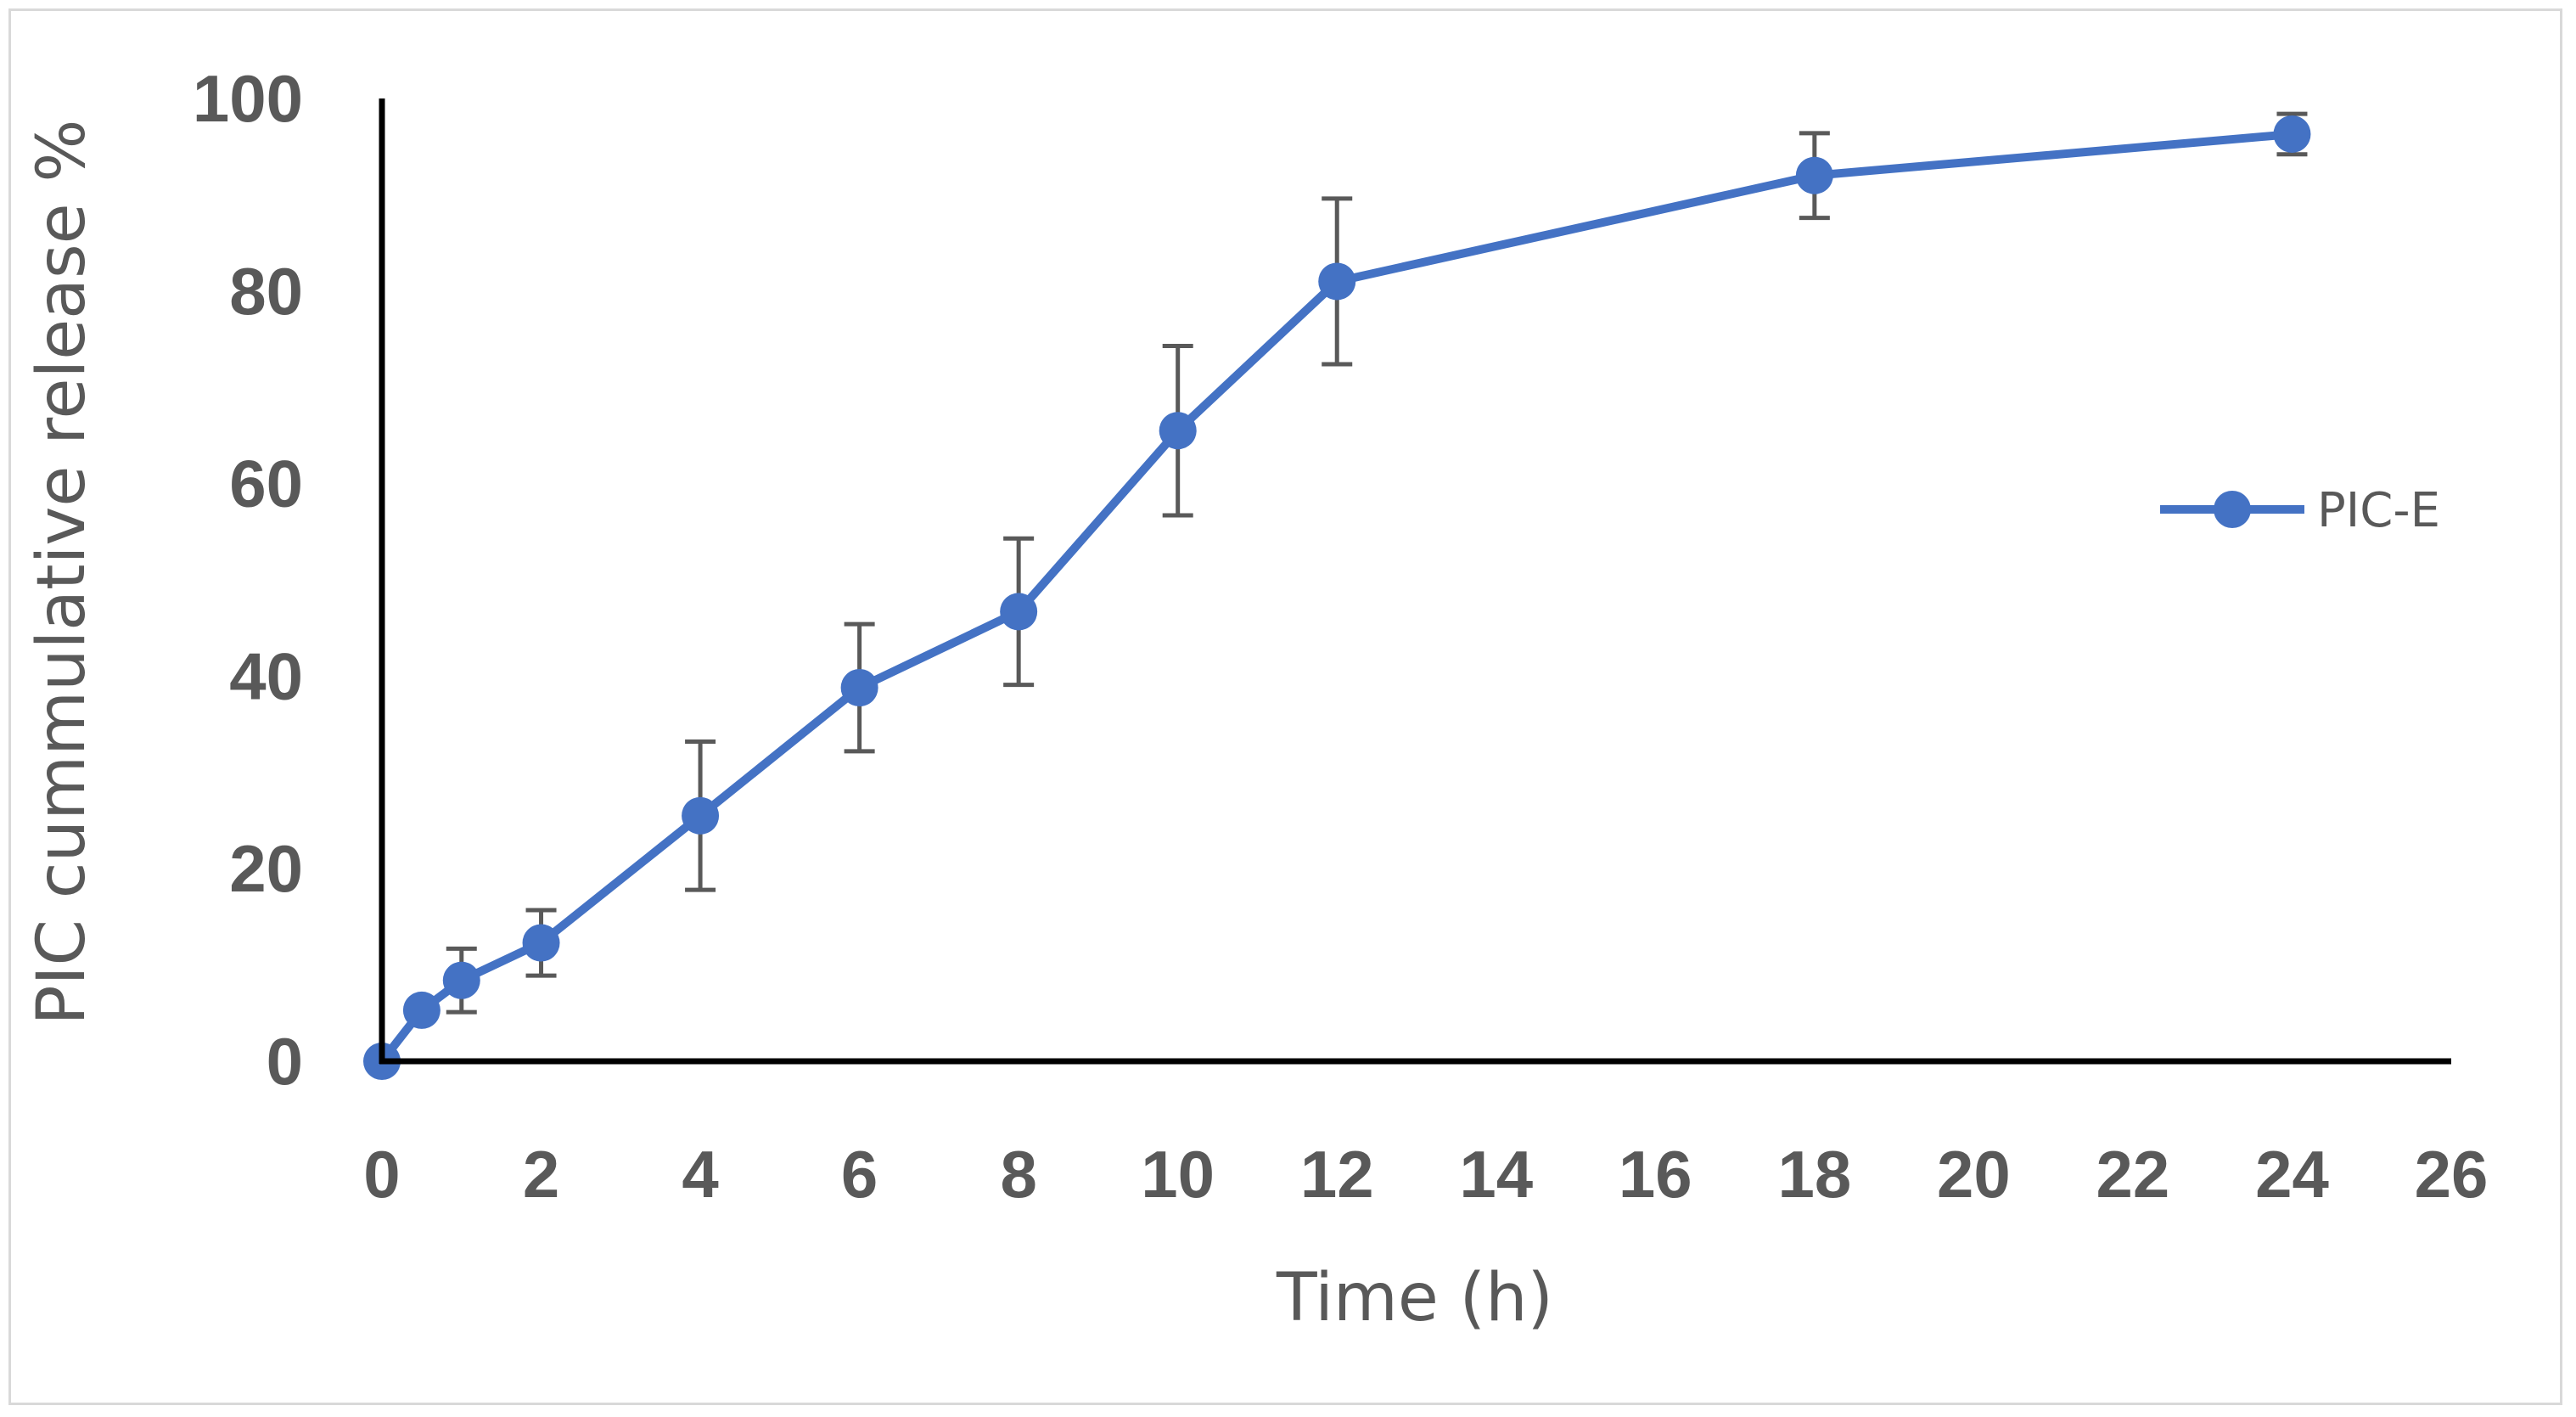 Image resolution: width=2576 pixels, height=1417 pixels. I want to click on x-tick-label: 22, so click(2133, 1174).